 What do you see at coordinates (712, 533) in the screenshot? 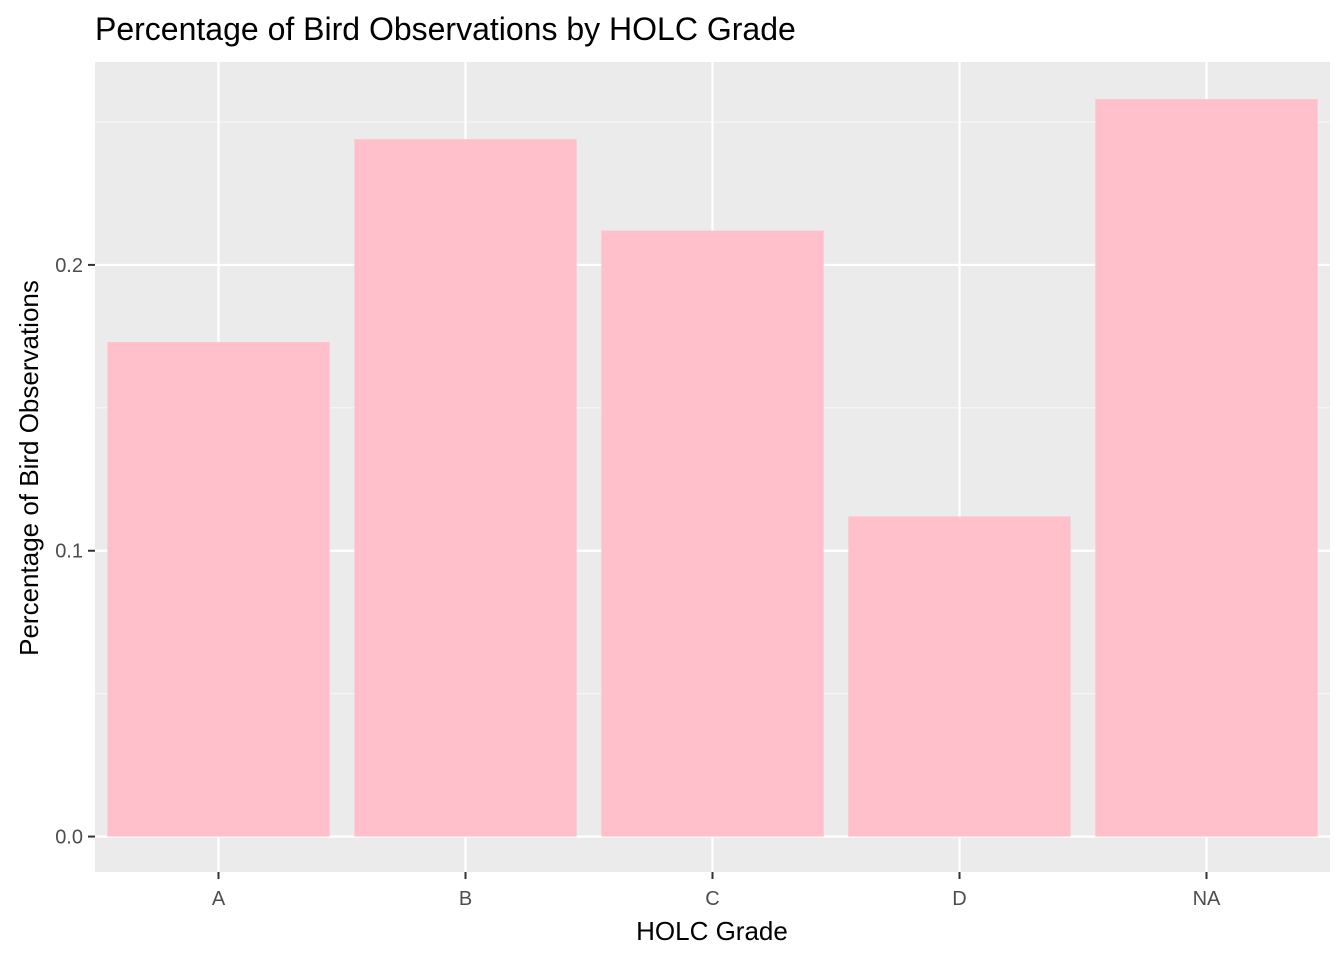
I see `bar-c` at bounding box center [712, 533].